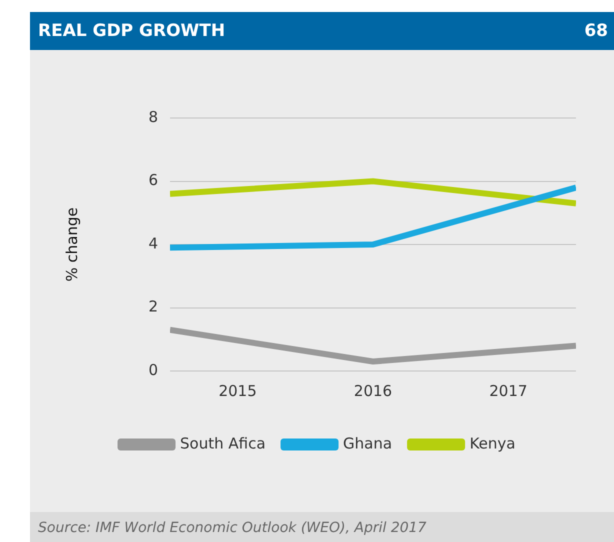 The height and width of the screenshot is (542, 614). I want to click on x-tick-label: 2015, so click(237, 391).